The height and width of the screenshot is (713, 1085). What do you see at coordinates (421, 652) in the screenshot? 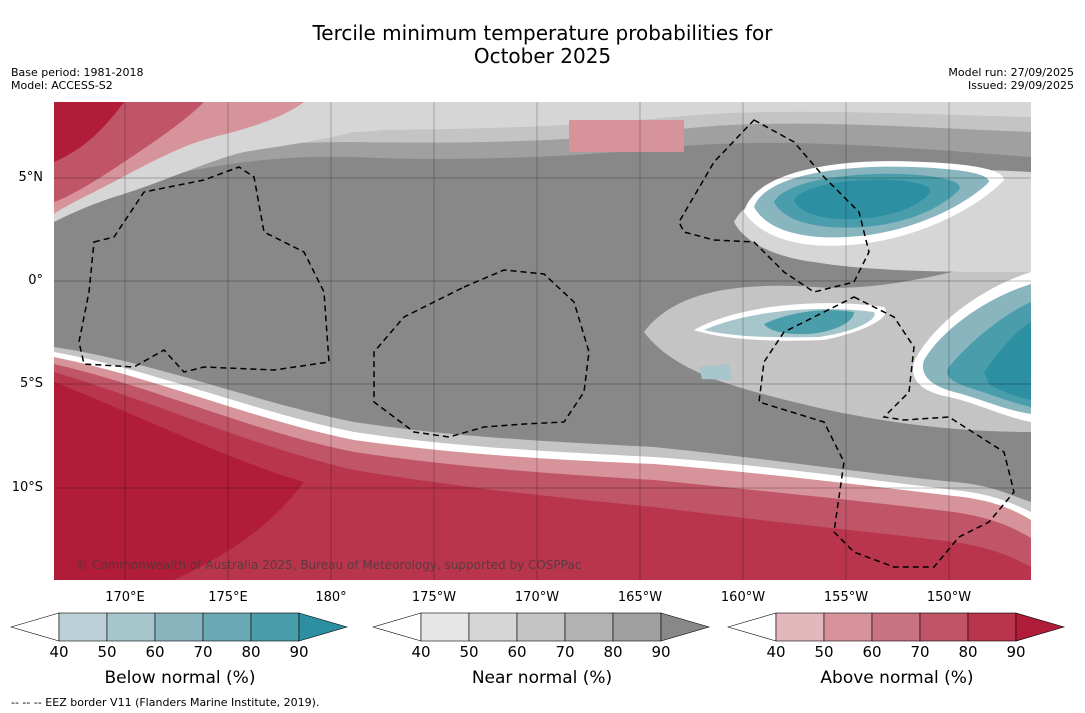
I see `cb-near-tick: 40` at bounding box center [421, 652].